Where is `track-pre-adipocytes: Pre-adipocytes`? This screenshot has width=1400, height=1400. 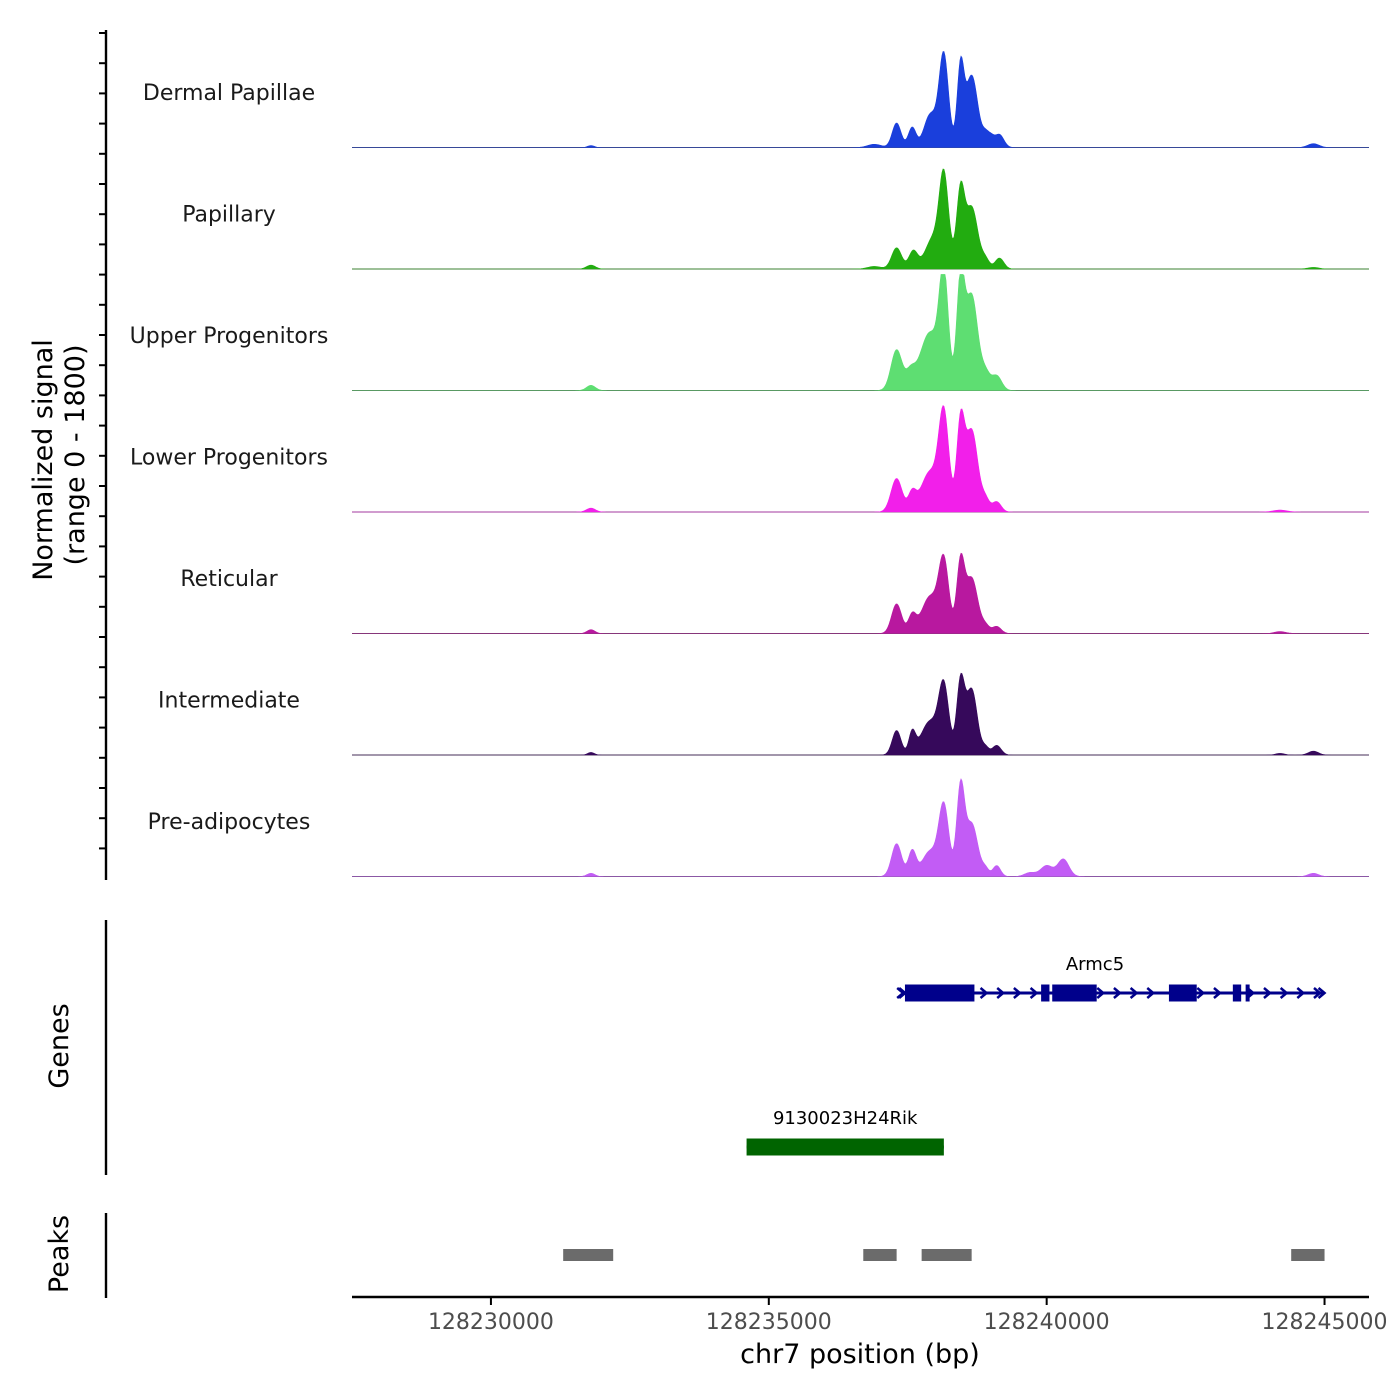 track-pre-adipocytes: Pre-adipocytes is located at coordinates (758, 827).